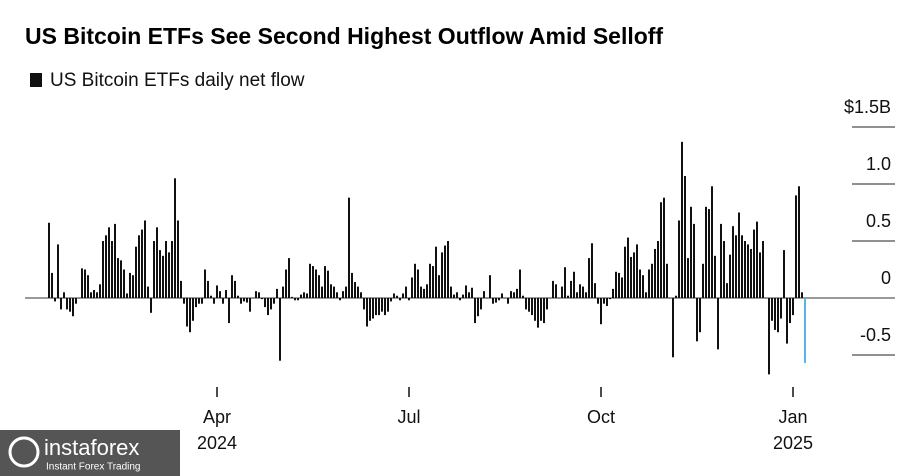  Describe the element at coordinates (793, 430) in the screenshot. I see `x-tick-label: Jan 2025` at that location.